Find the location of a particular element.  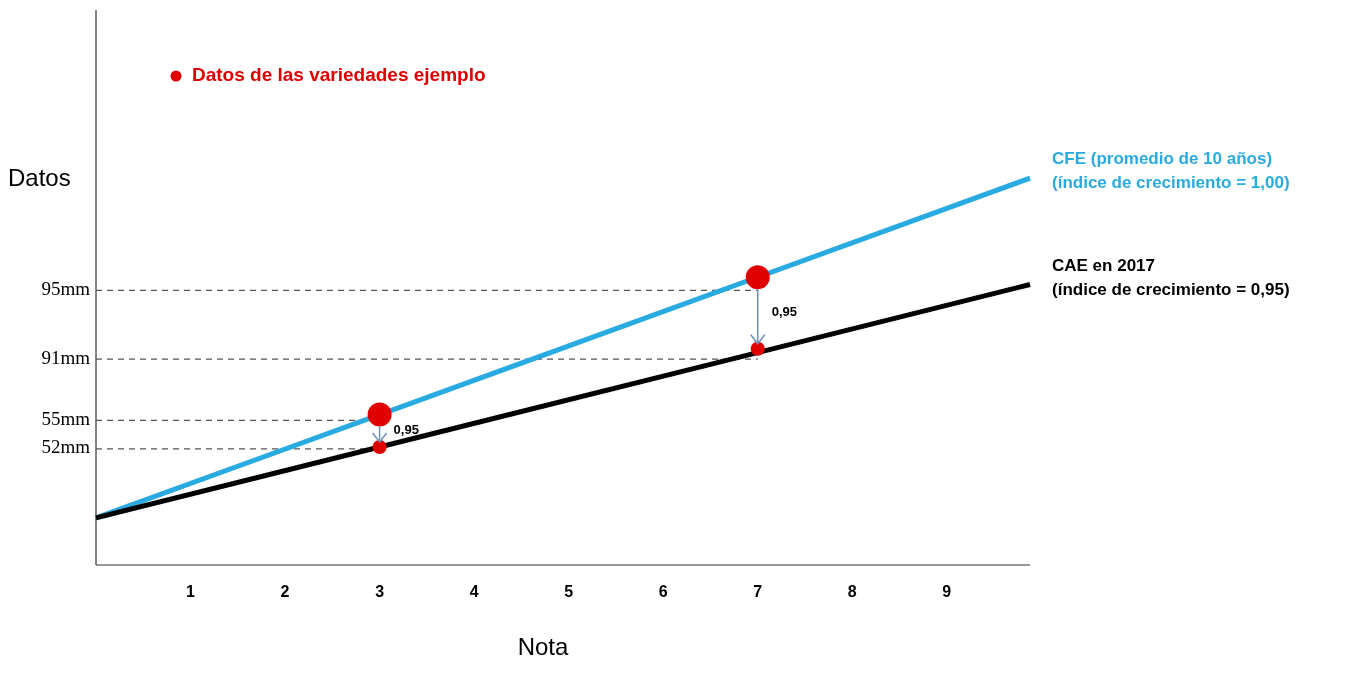

ref-line-label: 95mm is located at coordinates (66, 288).